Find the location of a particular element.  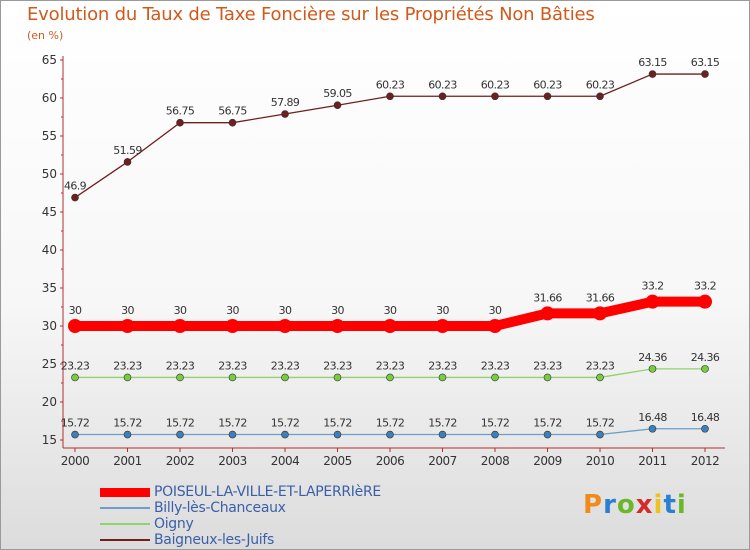

data-label: 57.89 is located at coordinates (285, 102).